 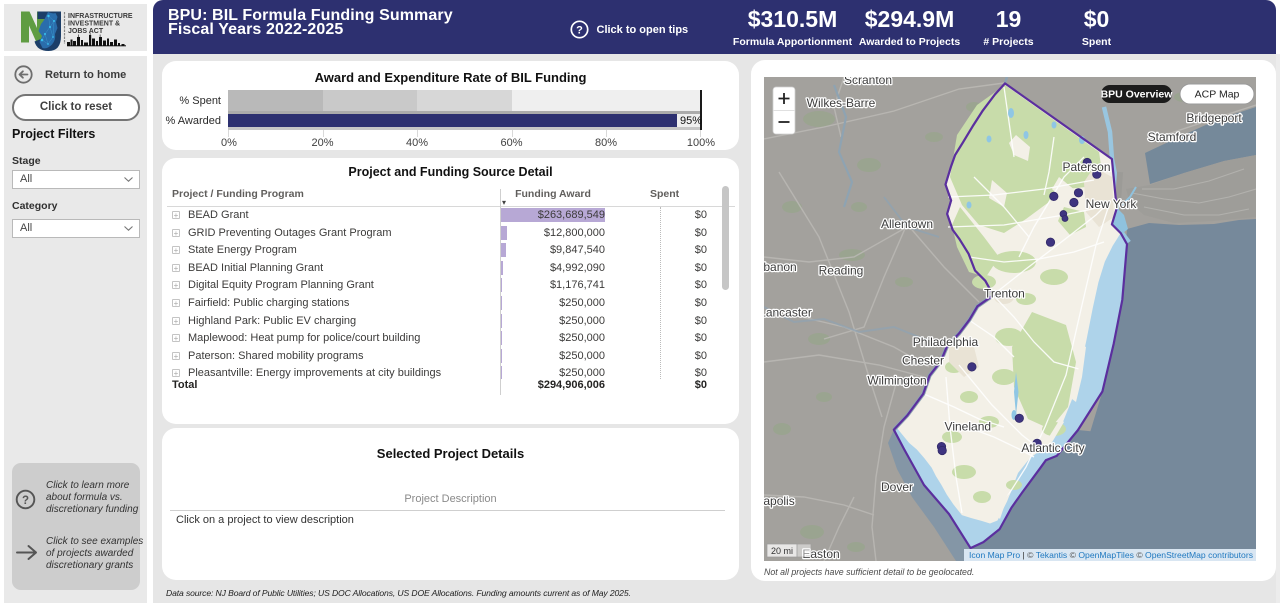 What do you see at coordinates (841, 271) in the screenshot?
I see `svg-text: Reading` at bounding box center [841, 271].